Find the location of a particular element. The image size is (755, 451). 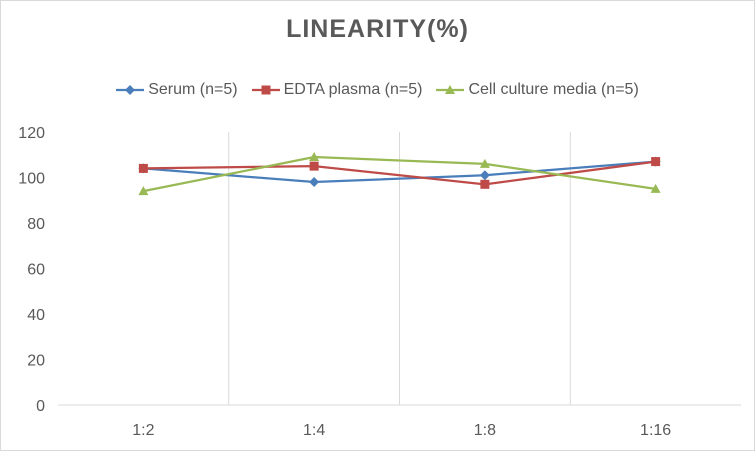

x-tick-label: 1:8 is located at coordinates (485, 430).